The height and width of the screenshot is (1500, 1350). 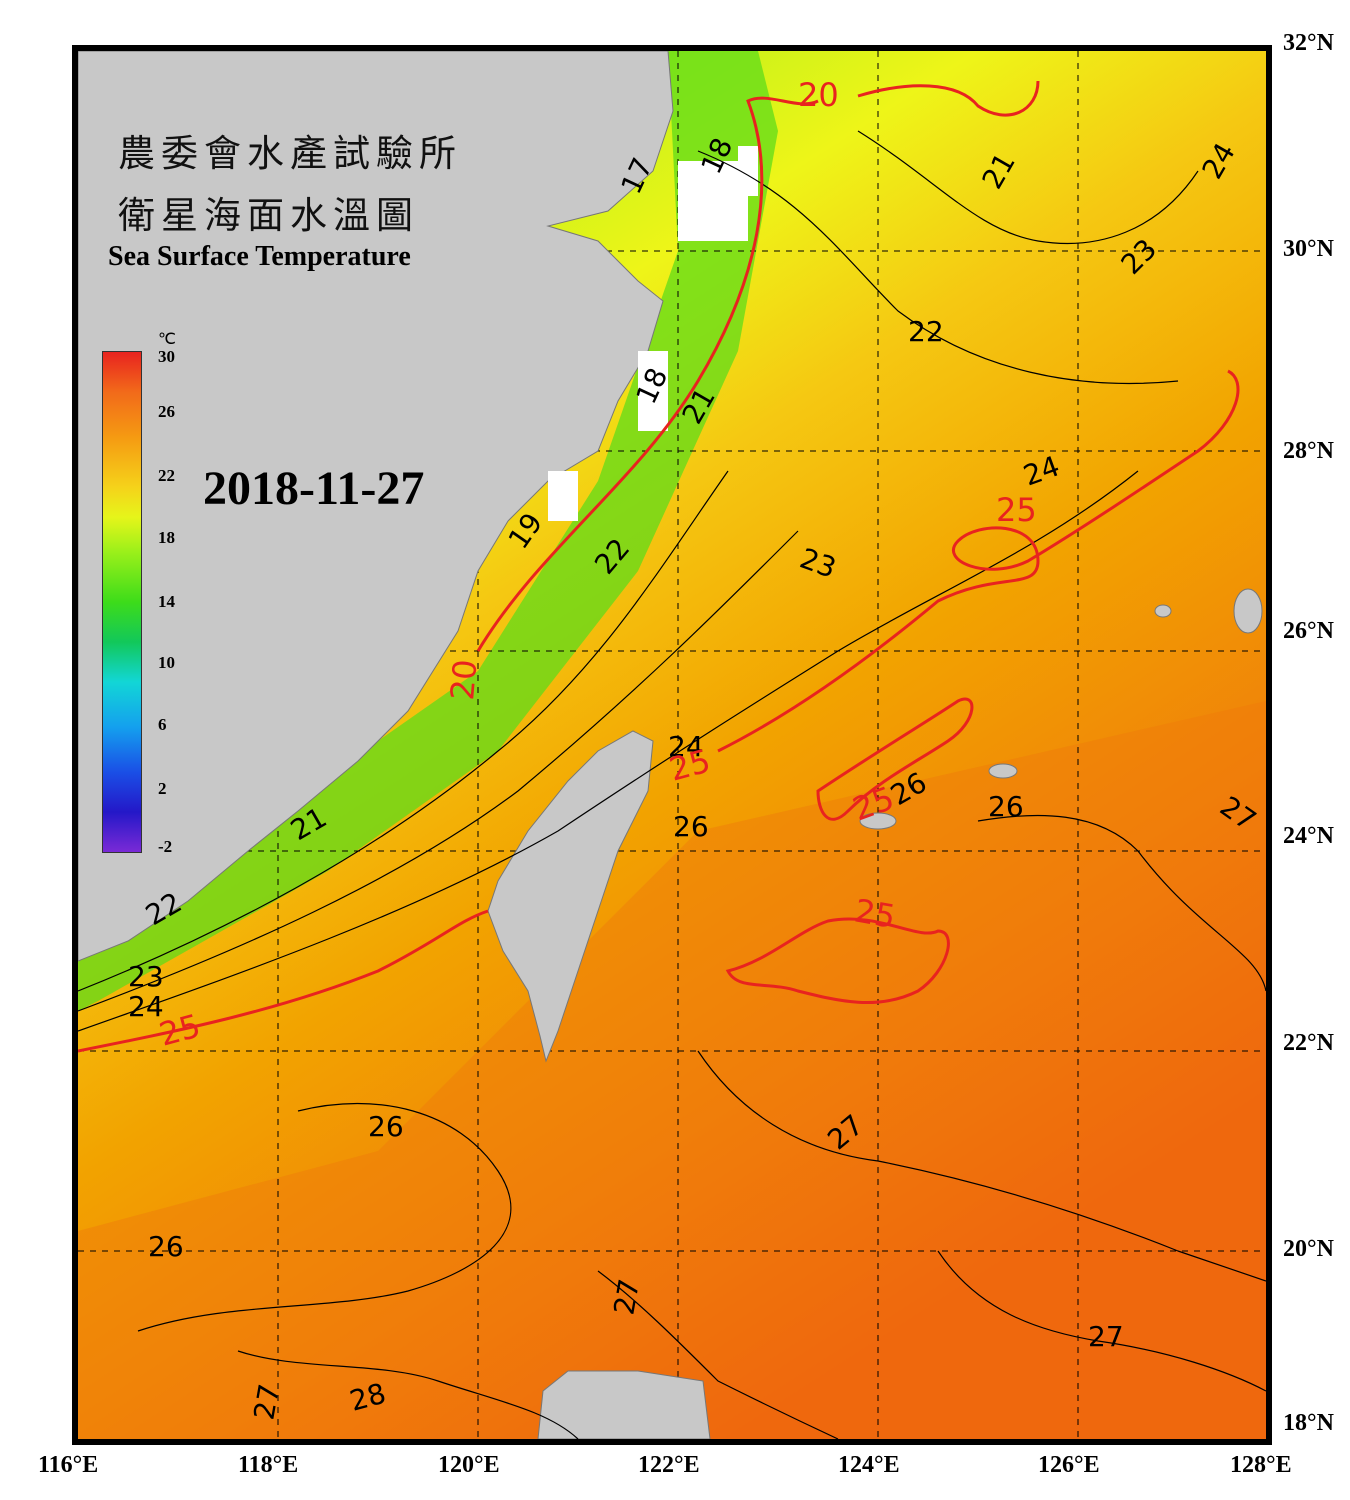 What do you see at coordinates (1308, 249) in the screenshot?
I see `lat-label: 30°N` at bounding box center [1308, 249].